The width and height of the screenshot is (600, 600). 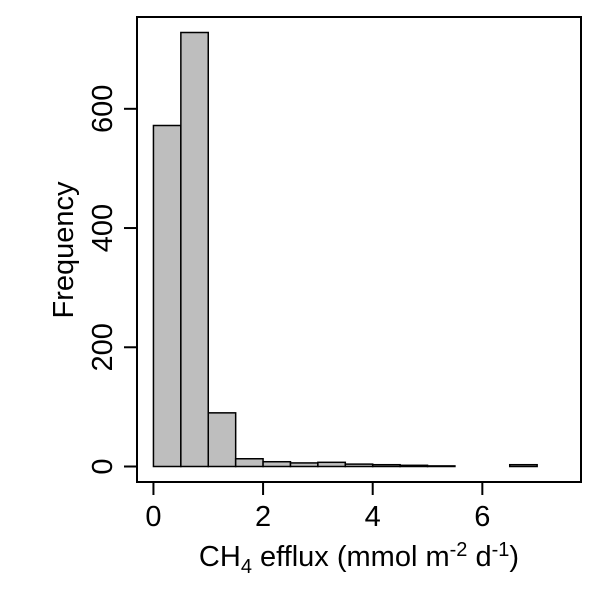 I want to click on y-tick-label: 0, so click(x=103, y=466).